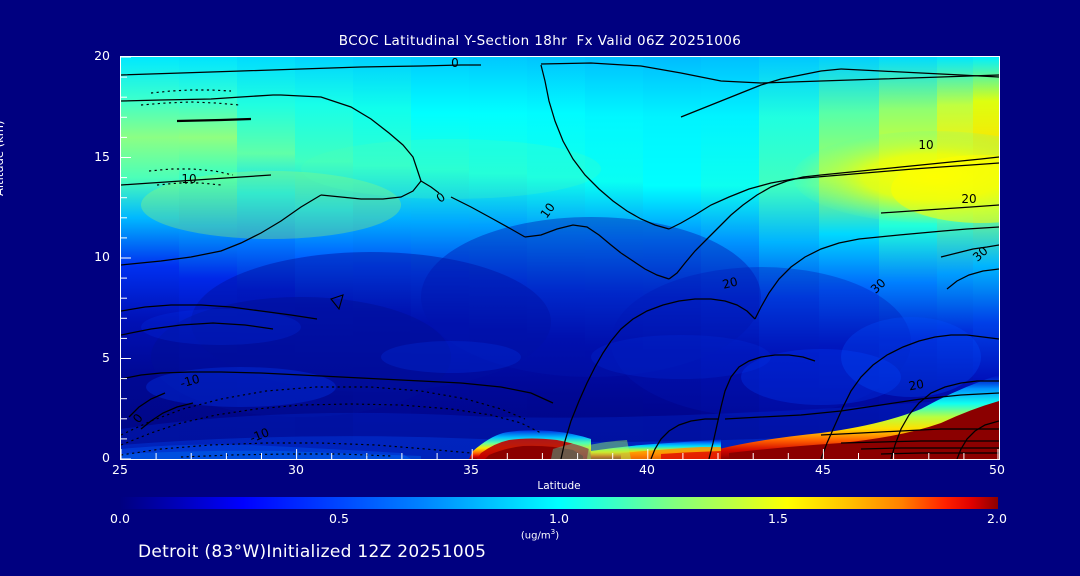 This screenshot has height=576, width=1080. What do you see at coordinates (188, 179) in the screenshot?
I see `contour-label-10-left: 10` at bounding box center [188, 179].